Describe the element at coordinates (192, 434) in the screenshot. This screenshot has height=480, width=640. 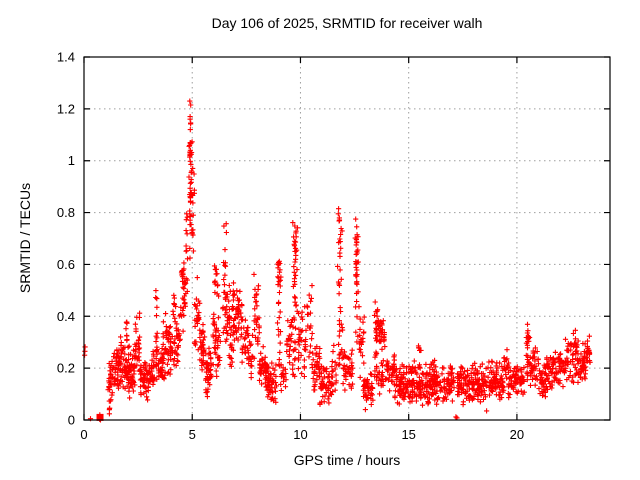
I see `svg-text: 5` at that location.